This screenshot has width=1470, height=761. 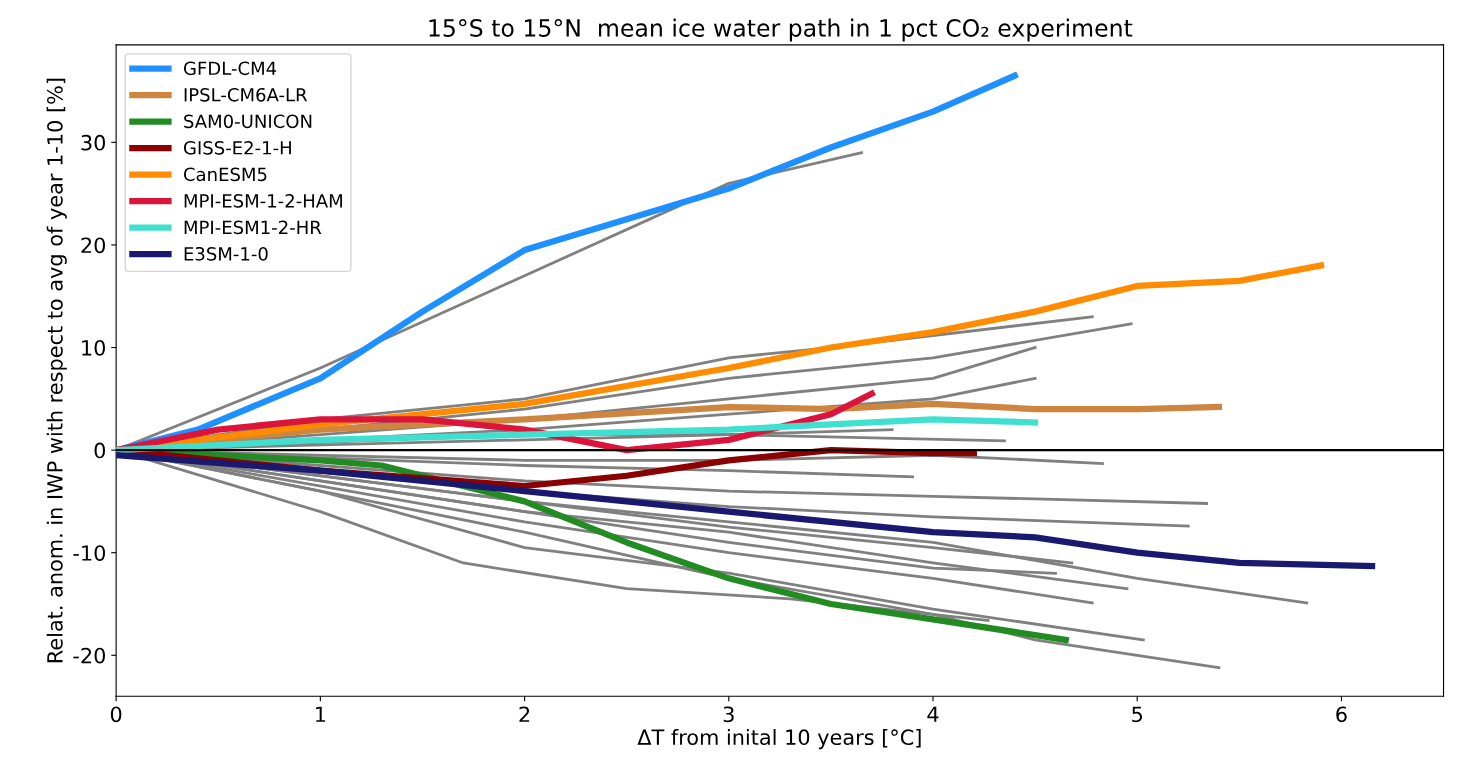 What do you see at coordinates (116, 714) in the screenshot?
I see `x-tick-label: 0` at bounding box center [116, 714].